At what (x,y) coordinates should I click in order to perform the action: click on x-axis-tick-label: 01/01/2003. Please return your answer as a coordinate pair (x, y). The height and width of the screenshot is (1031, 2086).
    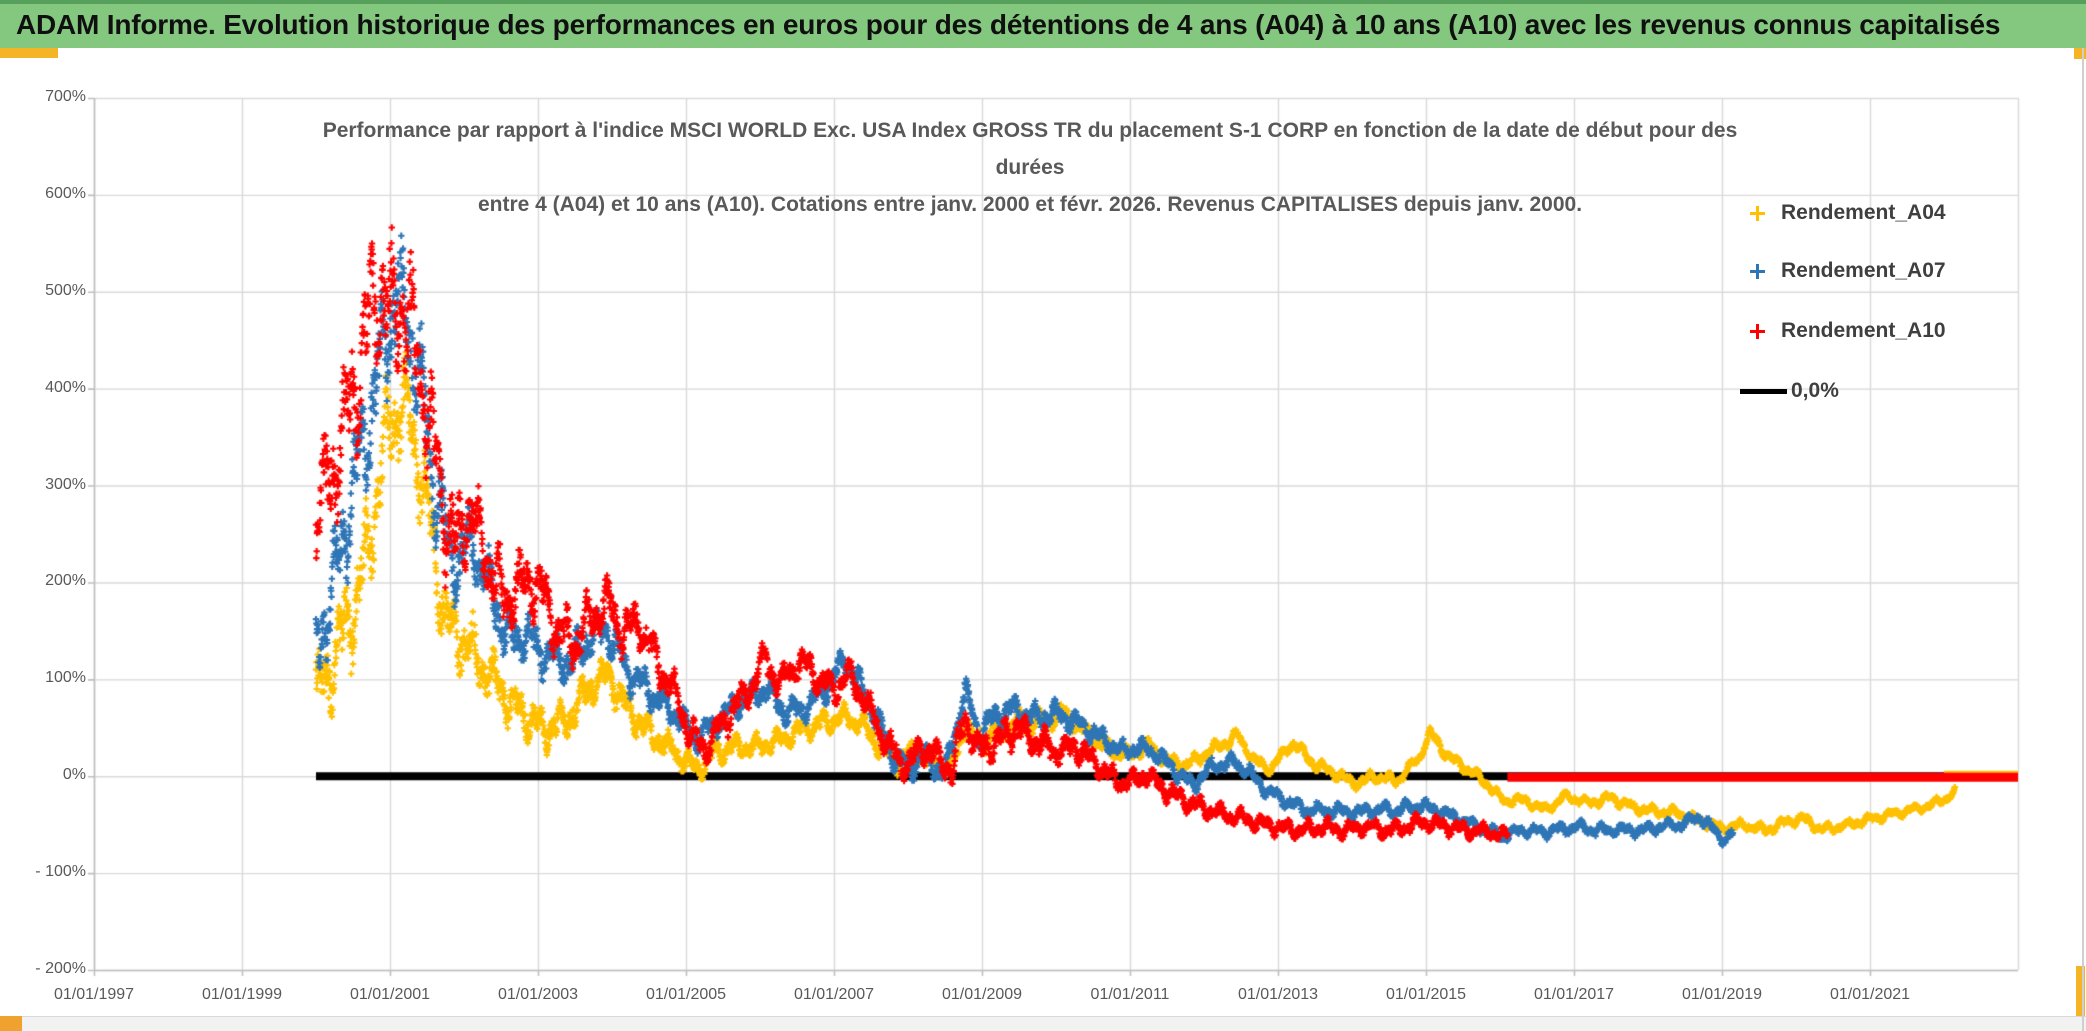
    Looking at the image, I should click on (538, 994).